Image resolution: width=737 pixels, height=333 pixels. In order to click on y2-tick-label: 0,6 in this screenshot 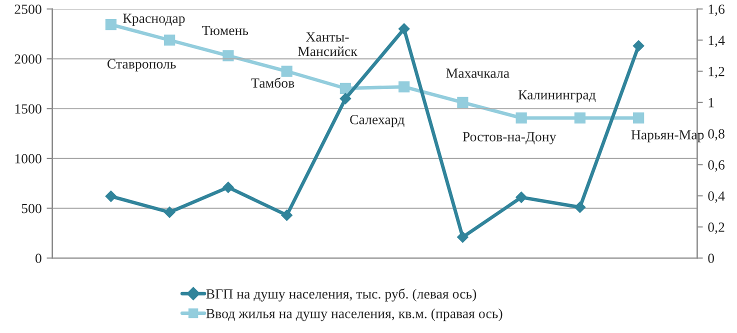, I will do `click(716, 166)`.